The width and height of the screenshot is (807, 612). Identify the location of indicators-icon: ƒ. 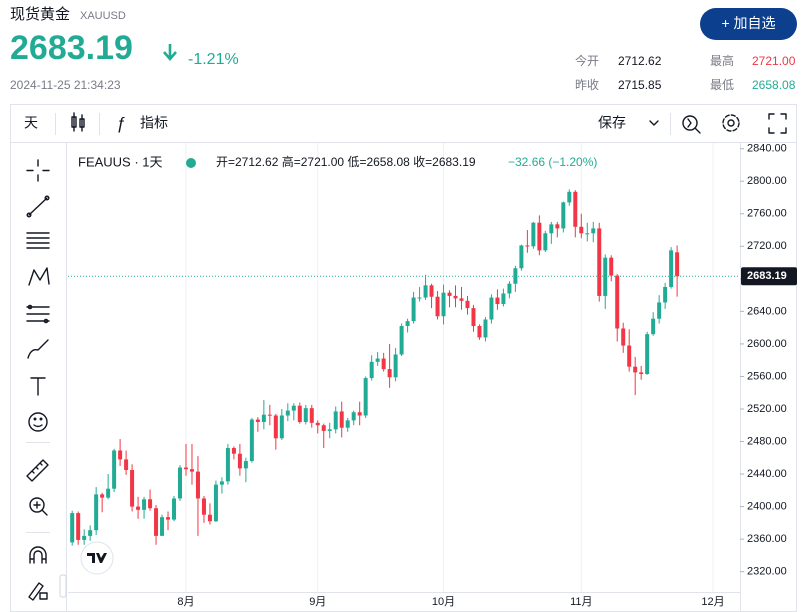
(120, 122).